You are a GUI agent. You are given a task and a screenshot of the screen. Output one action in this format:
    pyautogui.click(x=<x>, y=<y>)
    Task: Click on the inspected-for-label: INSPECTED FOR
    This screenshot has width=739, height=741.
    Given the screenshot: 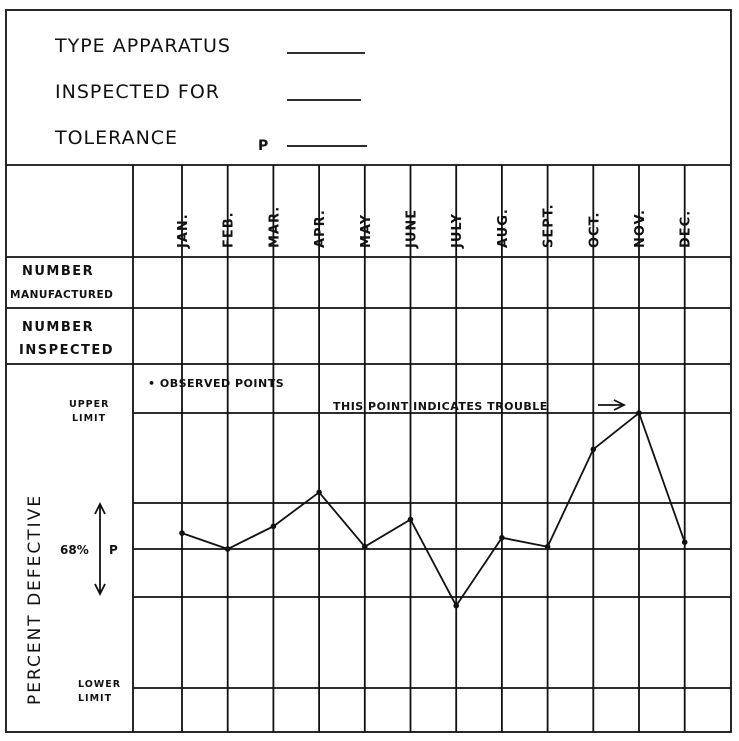 What is the action you would take?
    pyautogui.click(x=137, y=92)
    